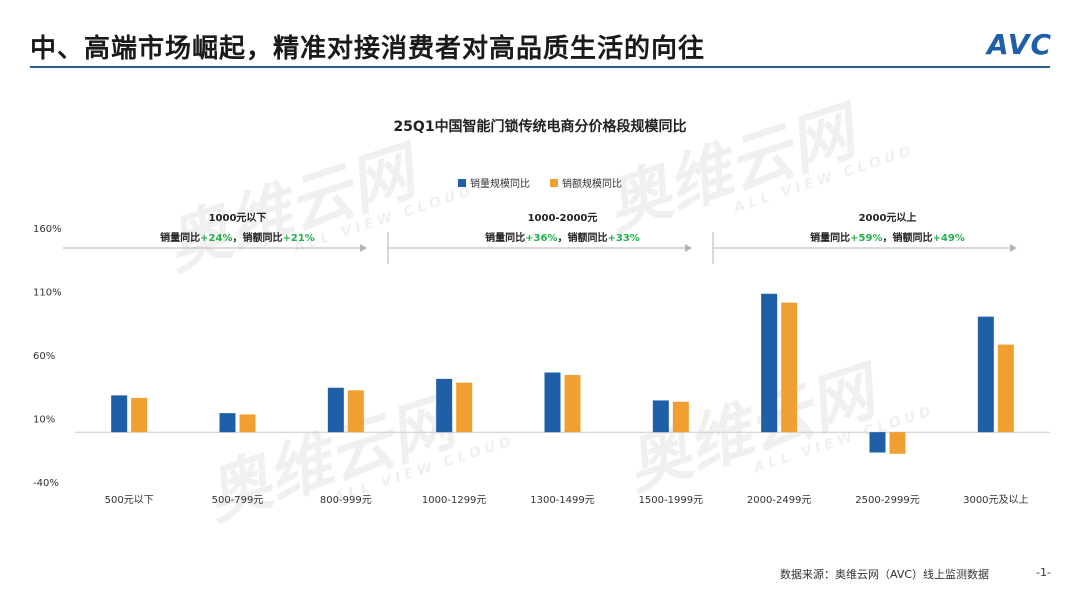 The image size is (1080, 608). What do you see at coordinates (779, 500) in the screenshot?
I see `x-category-label: 2000-2499元` at bounding box center [779, 500].